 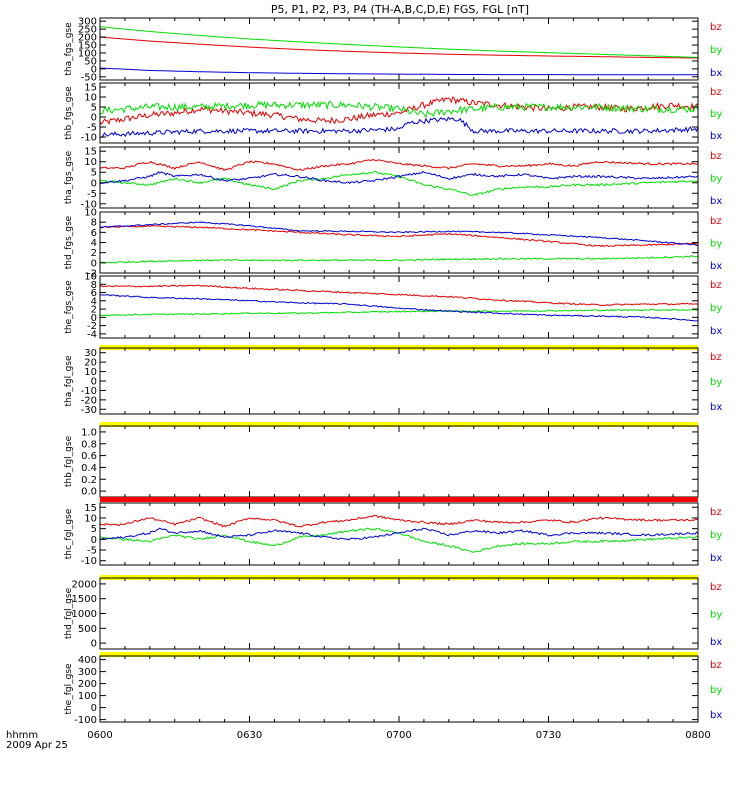 What do you see at coordinates (89, 410) in the screenshot?
I see `y-tick-label: -30` at bounding box center [89, 410].